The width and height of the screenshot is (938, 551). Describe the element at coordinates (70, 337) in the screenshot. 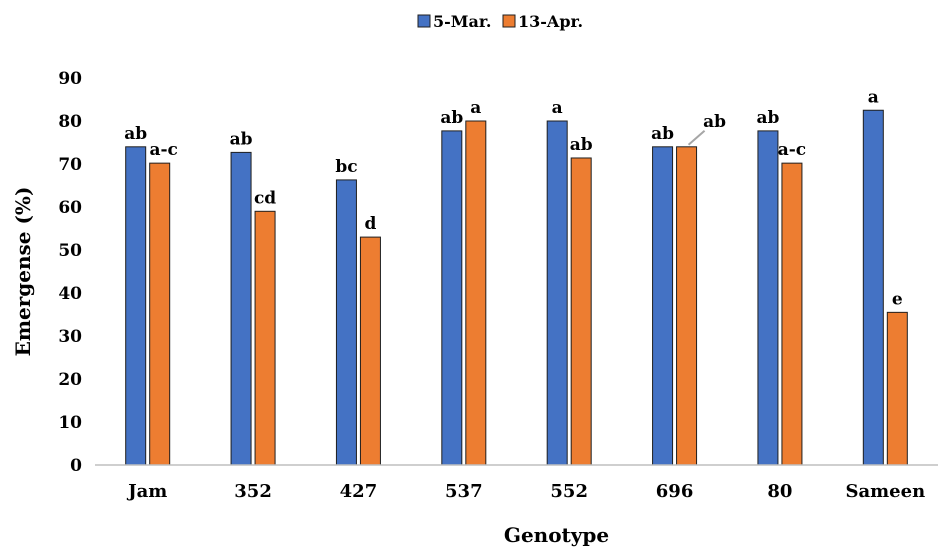

I see `y-tick-label: 30` at that location.